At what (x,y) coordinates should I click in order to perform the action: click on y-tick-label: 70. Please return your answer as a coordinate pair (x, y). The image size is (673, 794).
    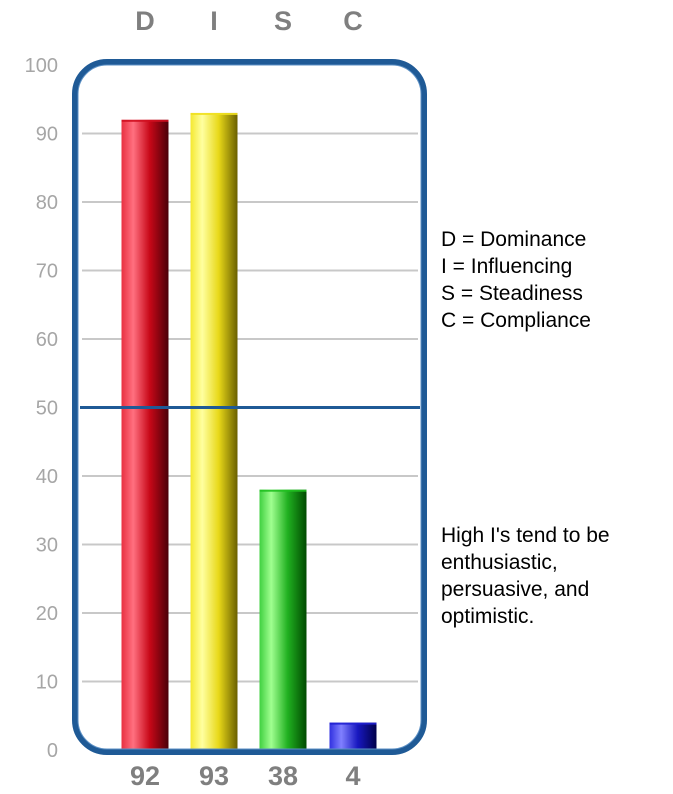
    Looking at the image, I should click on (47, 272).